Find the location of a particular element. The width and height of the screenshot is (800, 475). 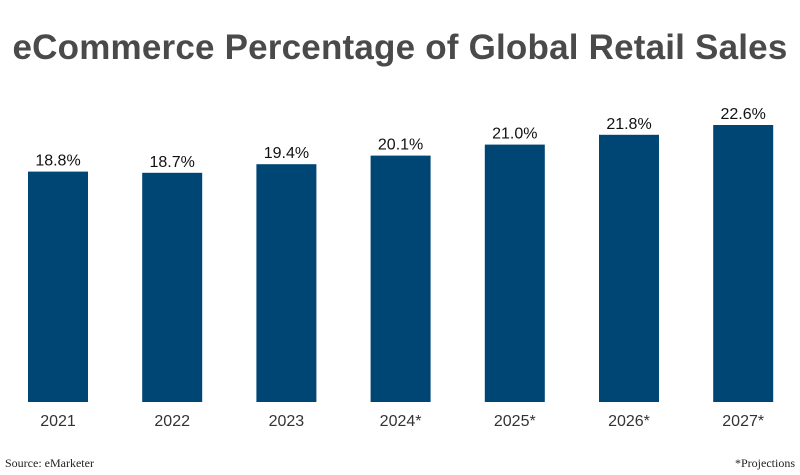

data-label: 19.4% is located at coordinates (286, 153).